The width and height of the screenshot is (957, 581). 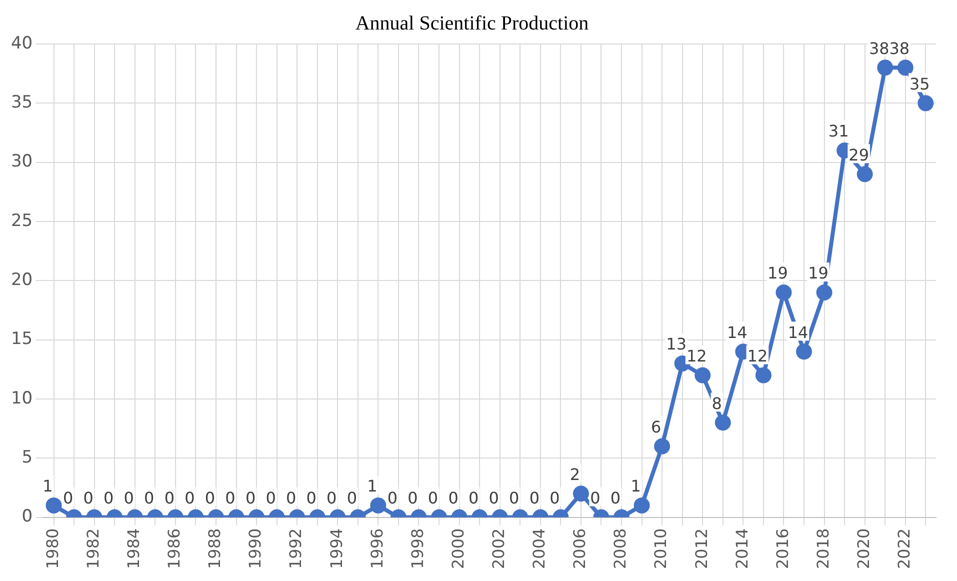 What do you see at coordinates (472, 23) in the screenshot?
I see `chart-title: Annual Scientific Production` at bounding box center [472, 23].